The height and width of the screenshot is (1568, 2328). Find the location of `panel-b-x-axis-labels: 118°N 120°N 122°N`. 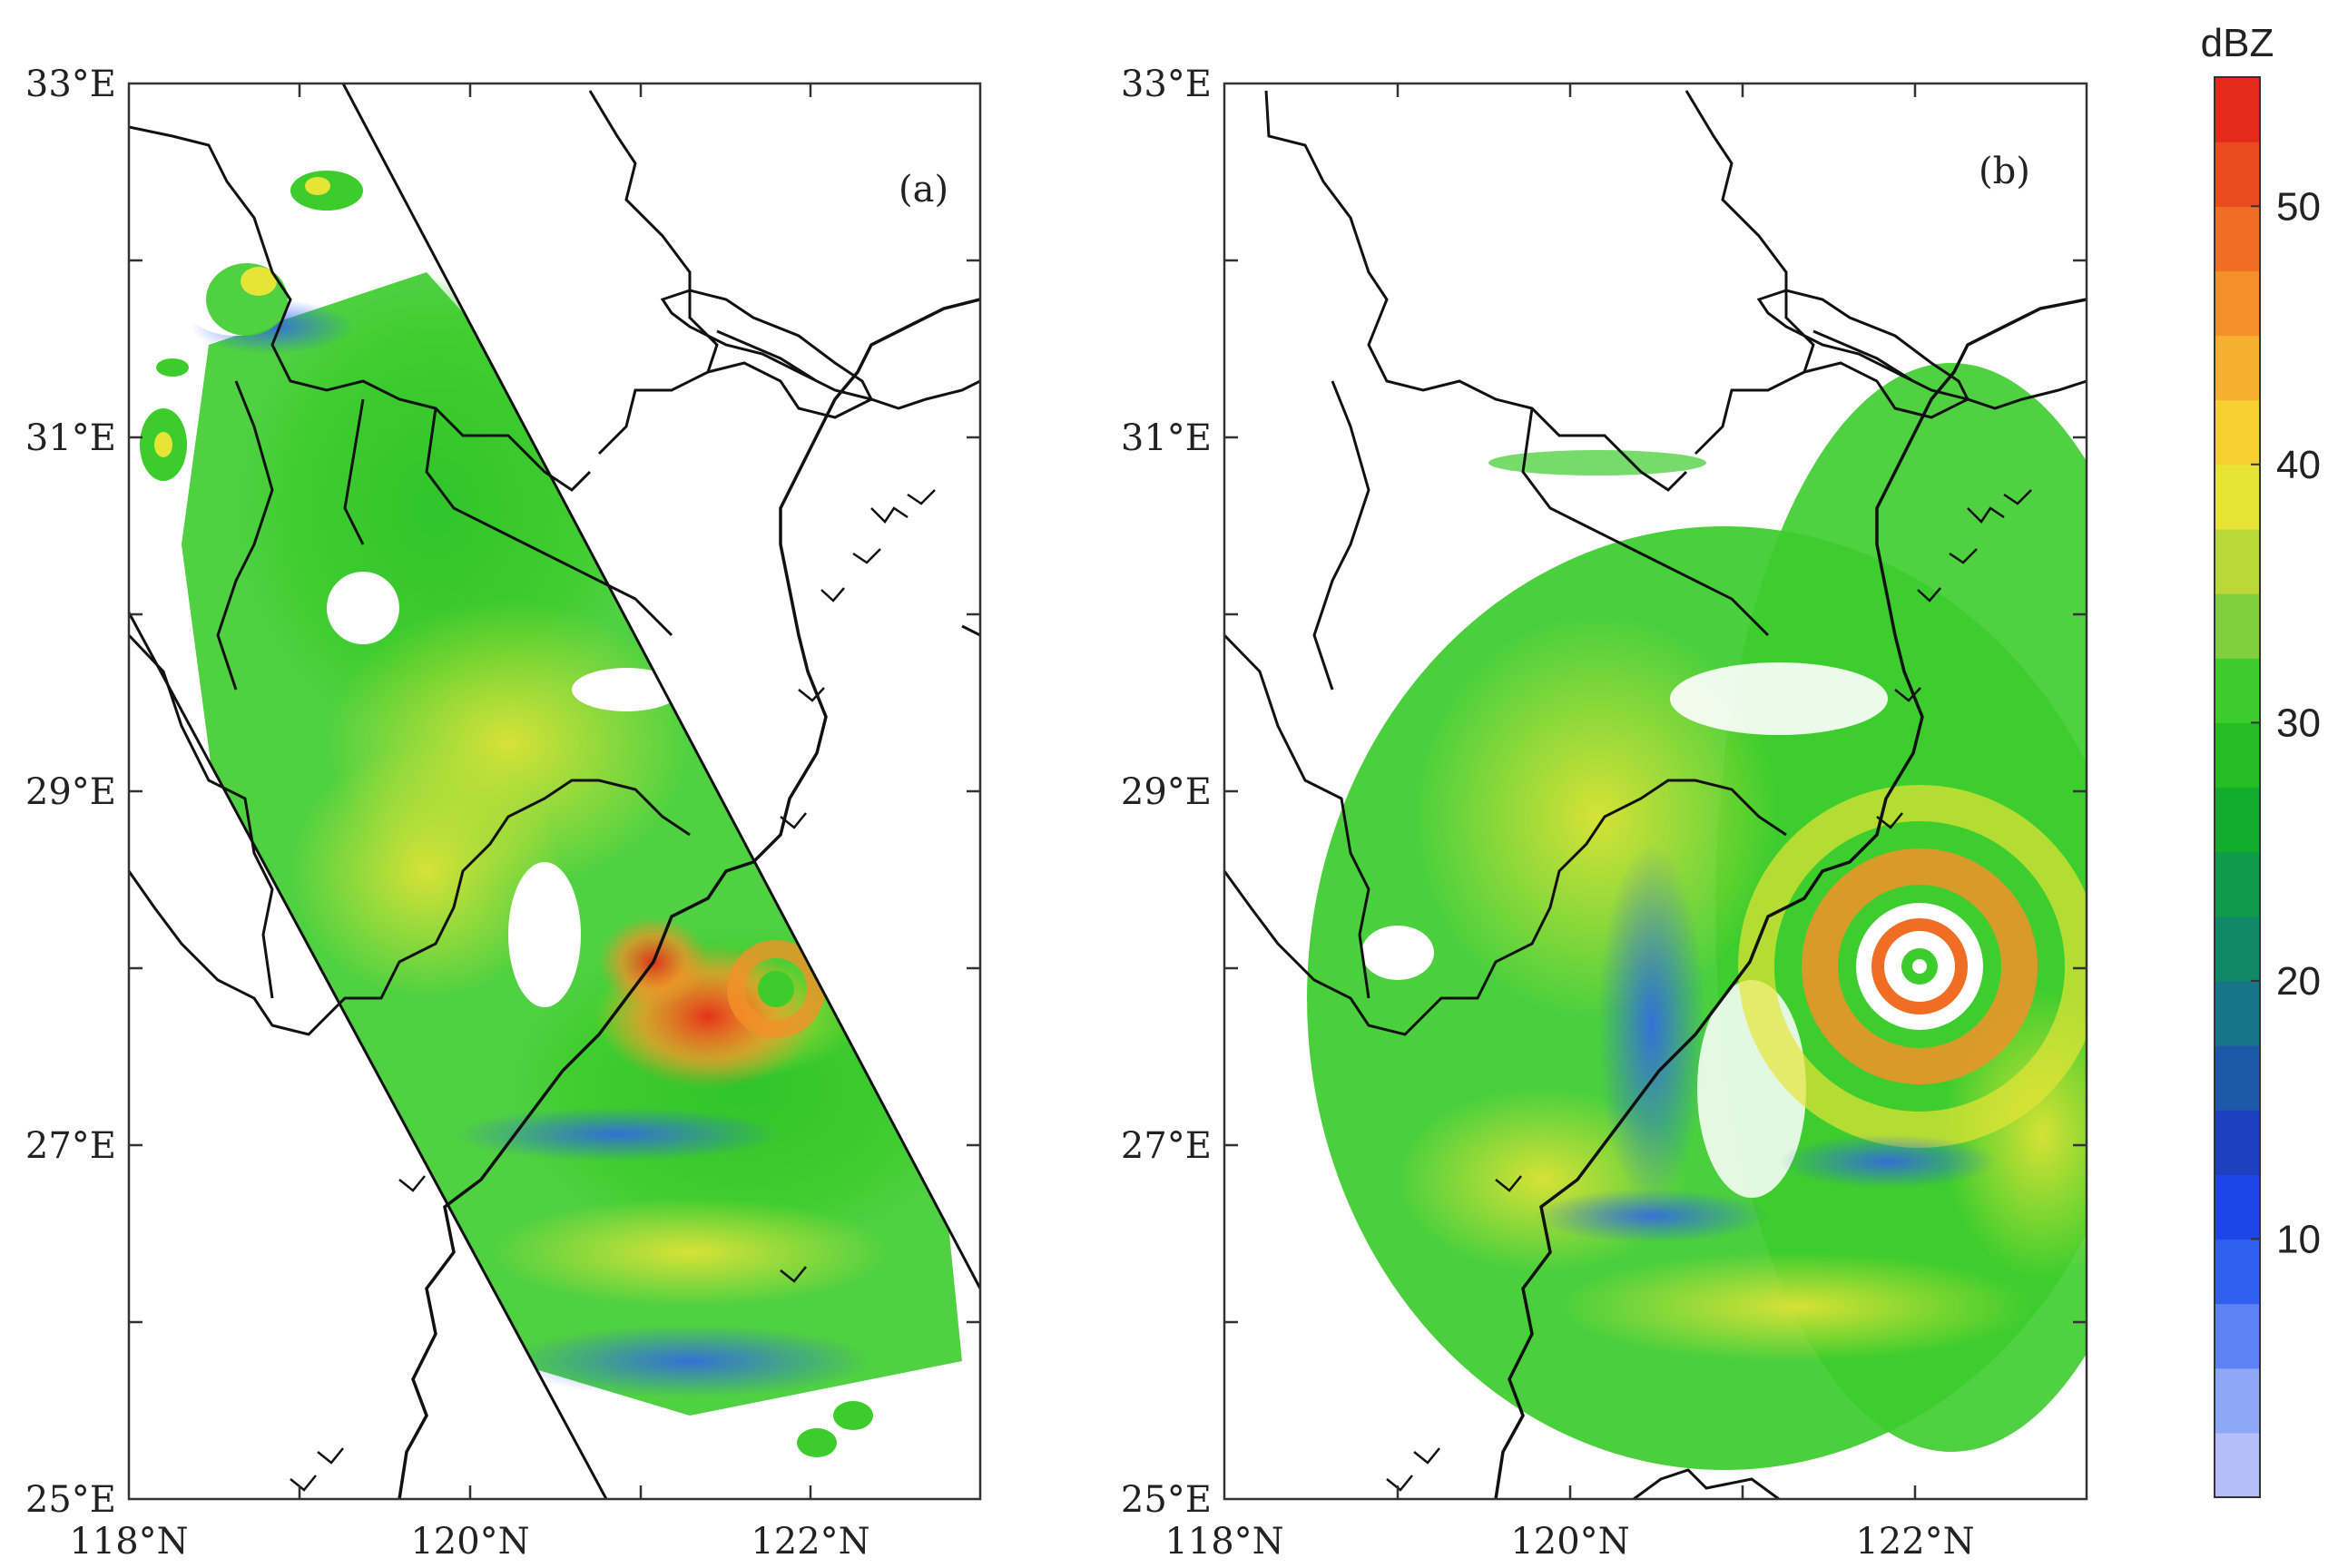

panel-b-x-axis-labels: 118°N 120°N 122°N is located at coordinates (1569, 1542).